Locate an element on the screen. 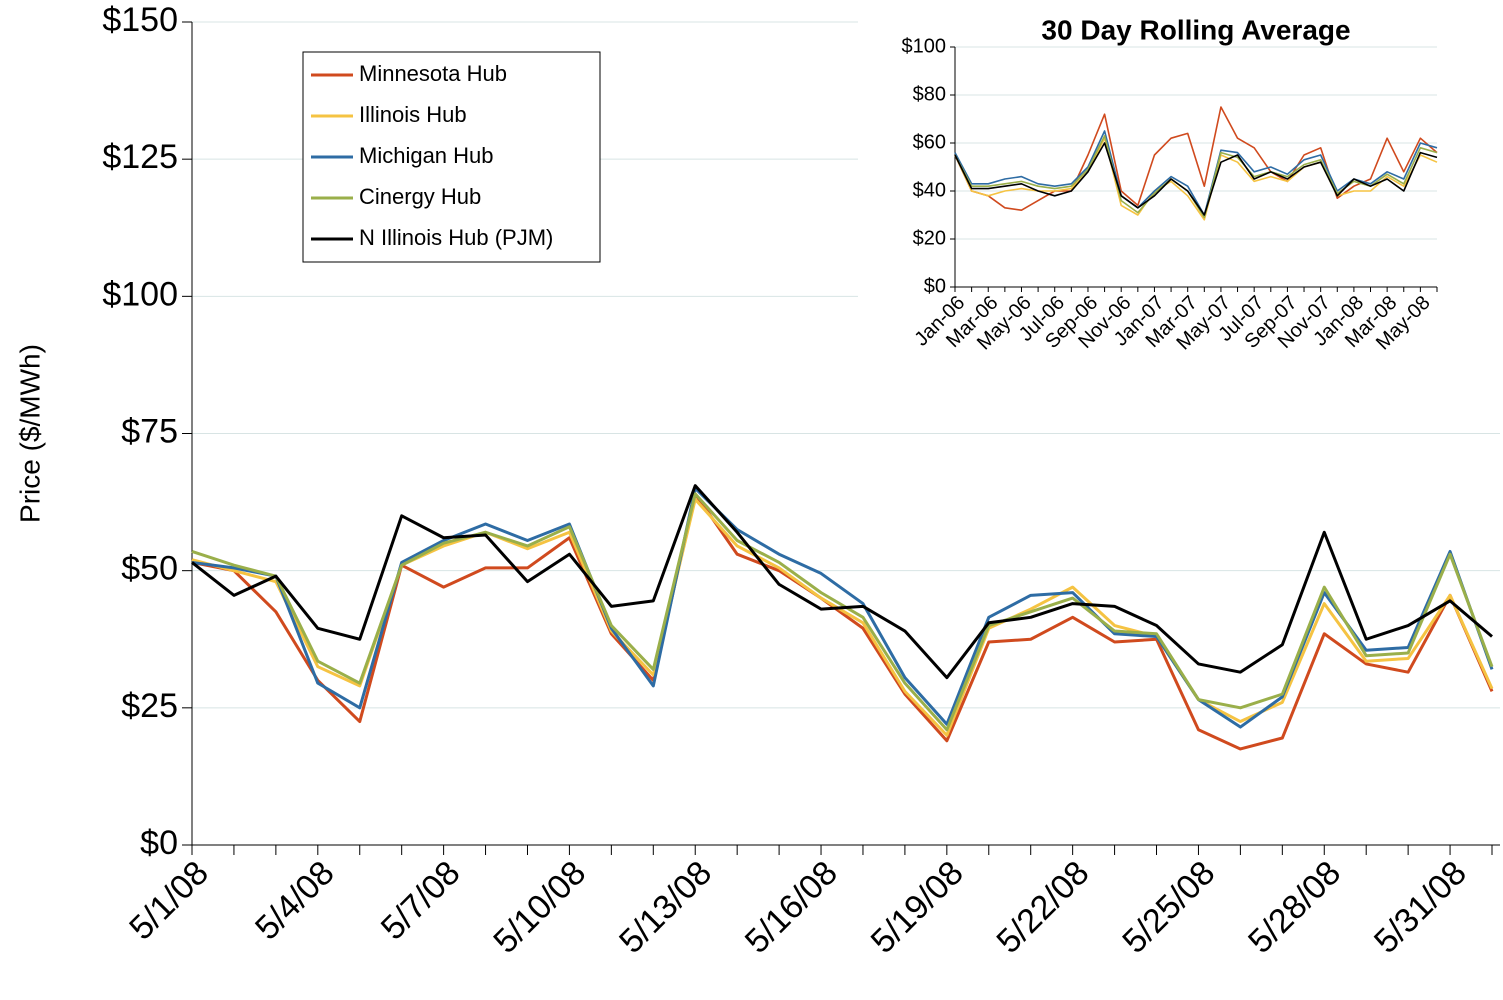 The height and width of the screenshot is (1000, 1503). x-tick-label: 5/22/08 is located at coordinates (1042, 907).